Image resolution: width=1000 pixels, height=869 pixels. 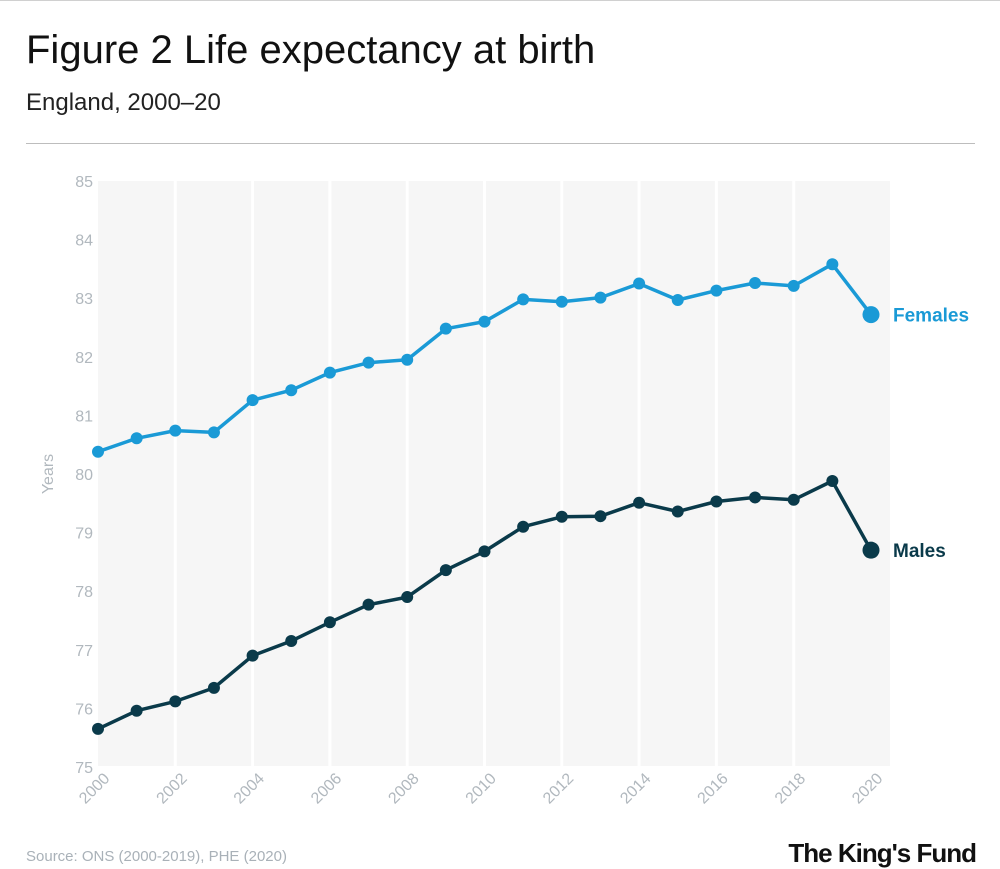 What do you see at coordinates (407, 597) in the screenshot?
I see `males-point-2008` at bounding box center [407, 597].